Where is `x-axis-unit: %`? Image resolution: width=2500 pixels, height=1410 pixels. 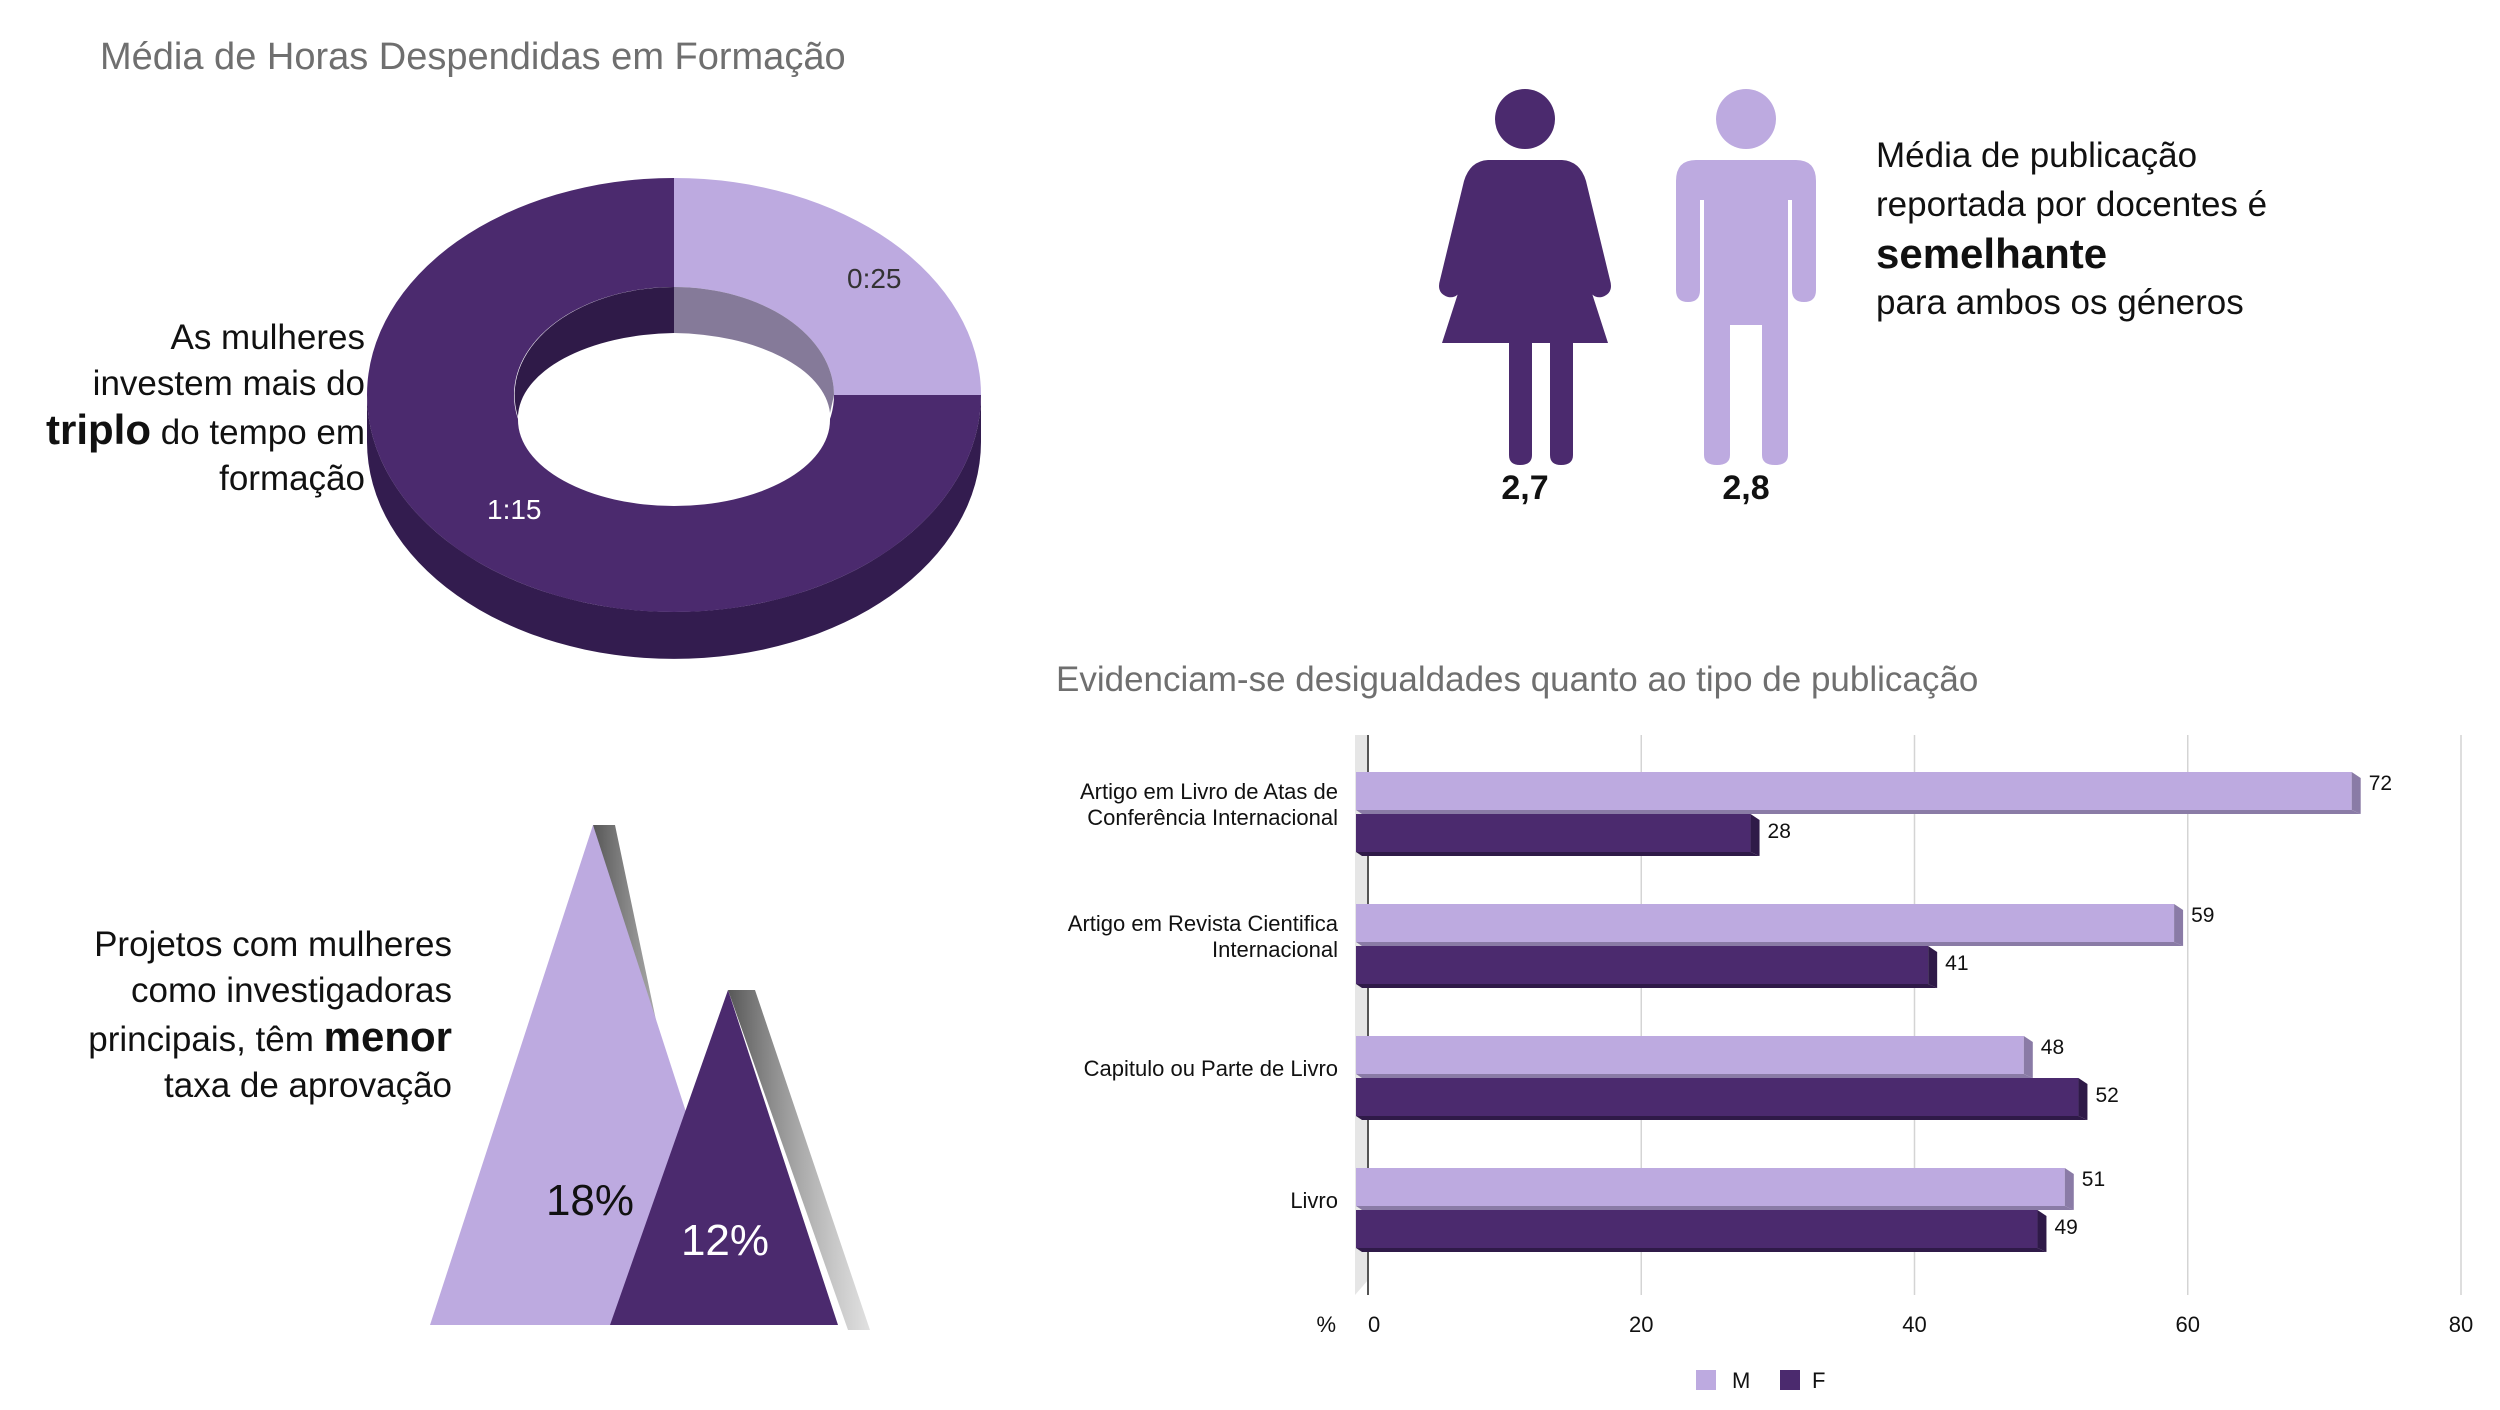 x-axis-unit: % is located at coordinates (1326, 1324).